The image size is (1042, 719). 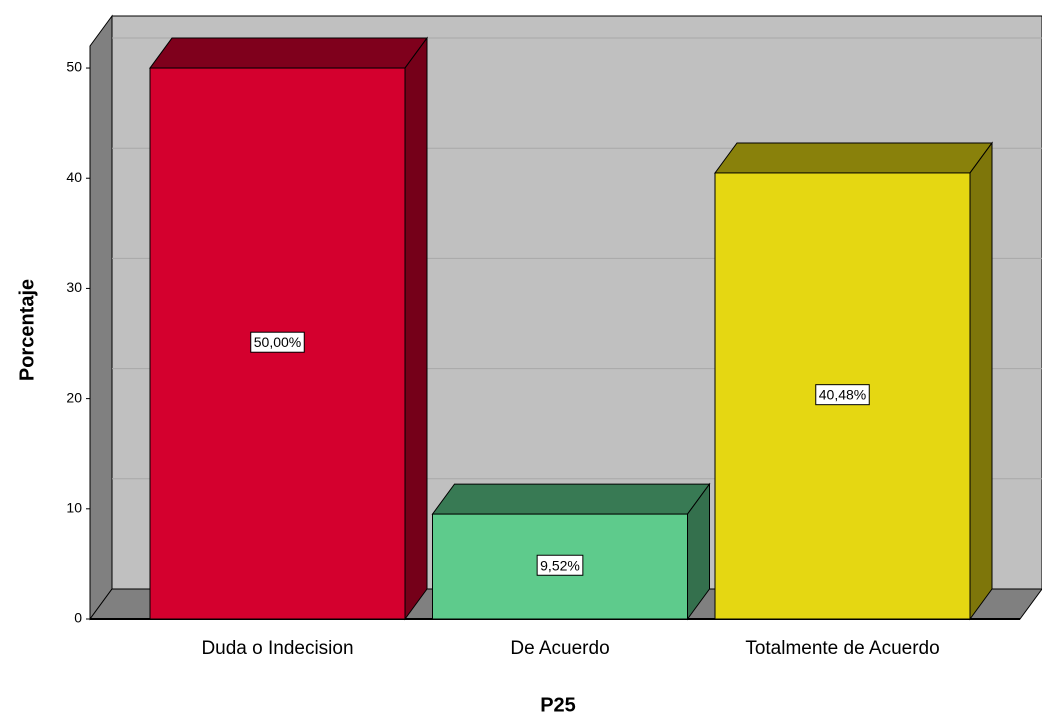 What do you see at coordinates (74, 287) in the screenshot?
I see `y-tick-label: 30` at bounding box center [74, 287].